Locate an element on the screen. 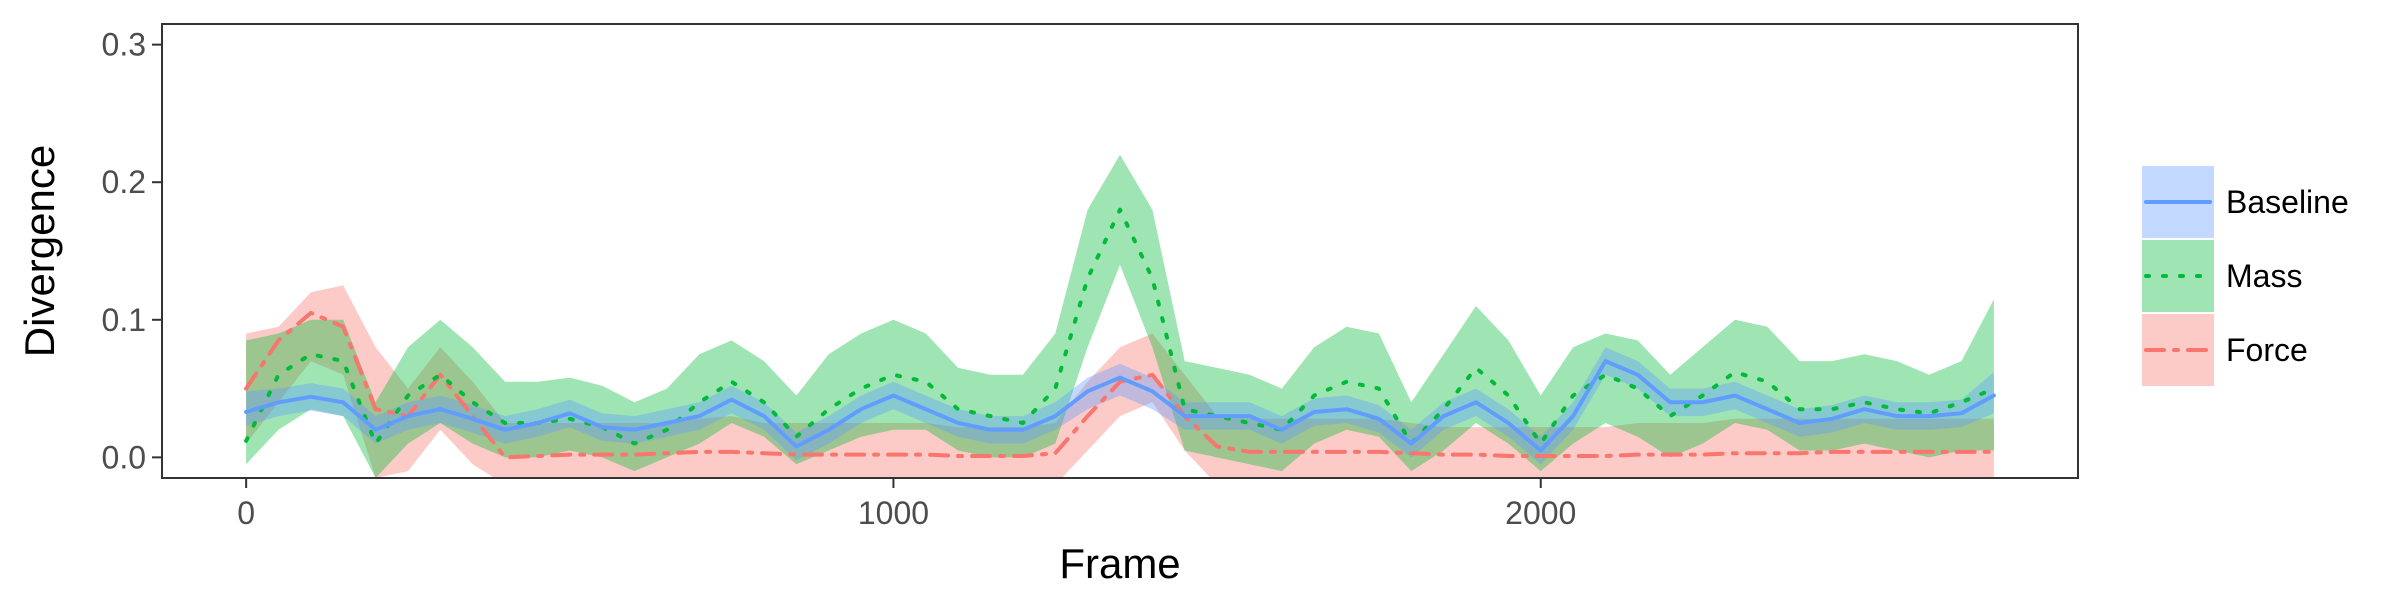 The image size is (2400, 605). y-tick-label: 0.3 is located at coordinates (124, 45).